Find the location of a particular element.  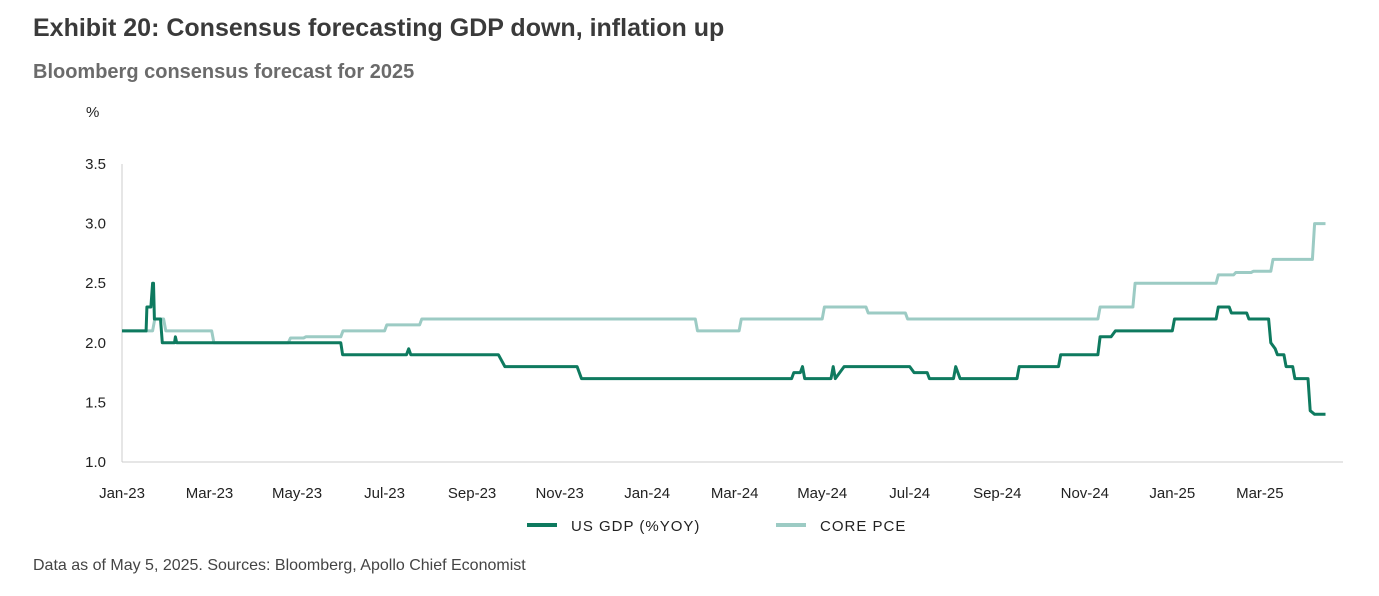

x-tick-label: Mar-23 is located at coordinates (210, 493).